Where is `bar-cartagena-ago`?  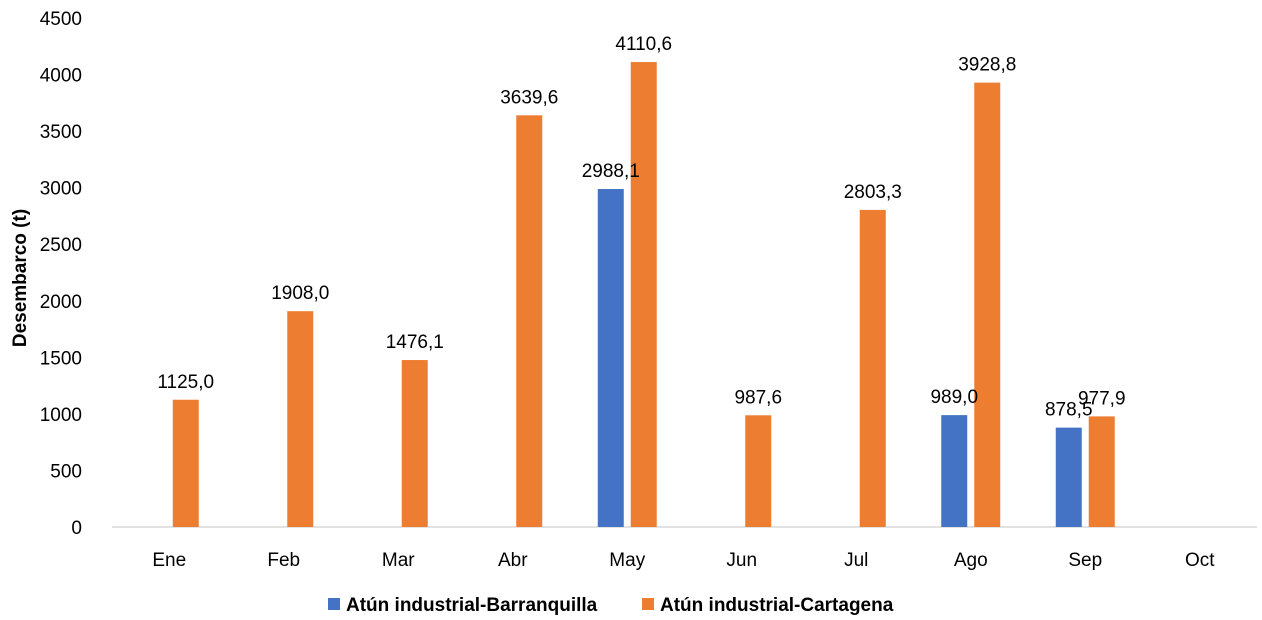
bar-cartagena-ago is located at coordinates (987, 304).